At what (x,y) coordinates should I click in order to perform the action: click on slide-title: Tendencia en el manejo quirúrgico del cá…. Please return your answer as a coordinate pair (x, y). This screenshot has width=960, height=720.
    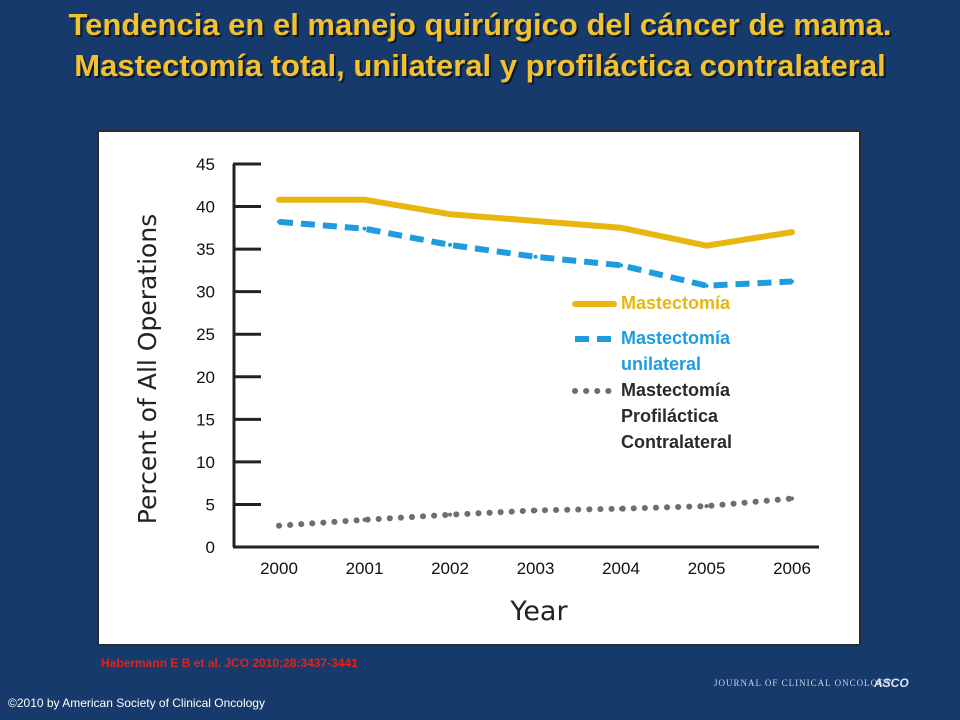
    Looking at the image, I should click on (480, 45).